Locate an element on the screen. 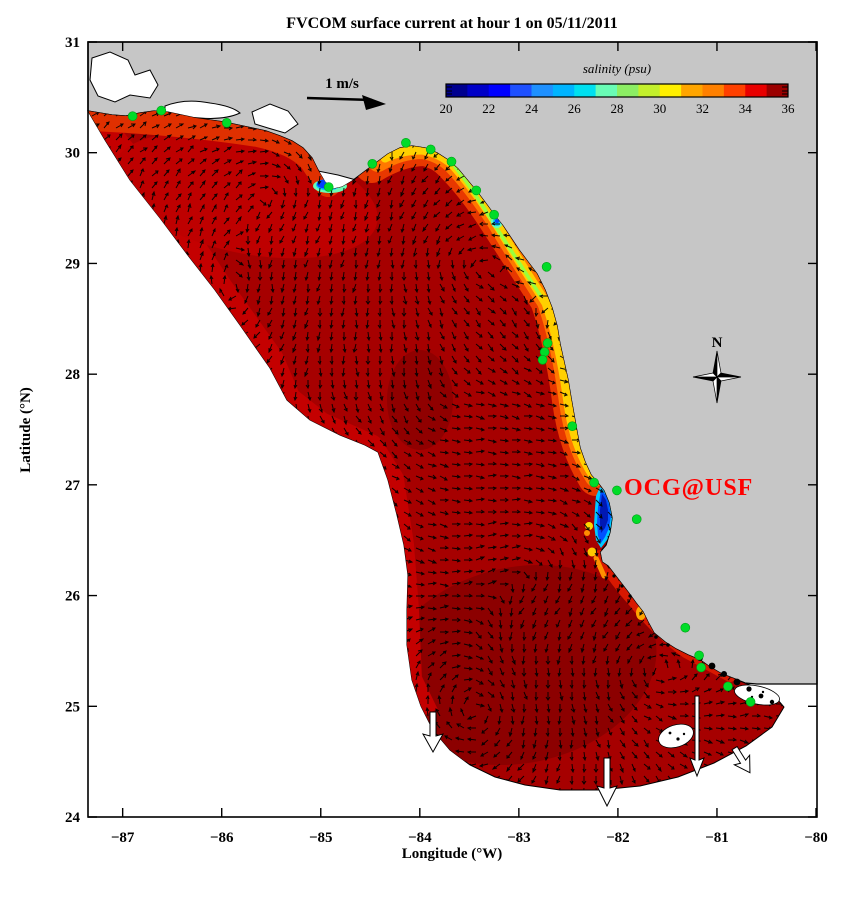 The image size is (857, 912). colorbar: salinity (psu) 20 22 24 26 28 30 32 34 36 is located at coordinates (618, 88).